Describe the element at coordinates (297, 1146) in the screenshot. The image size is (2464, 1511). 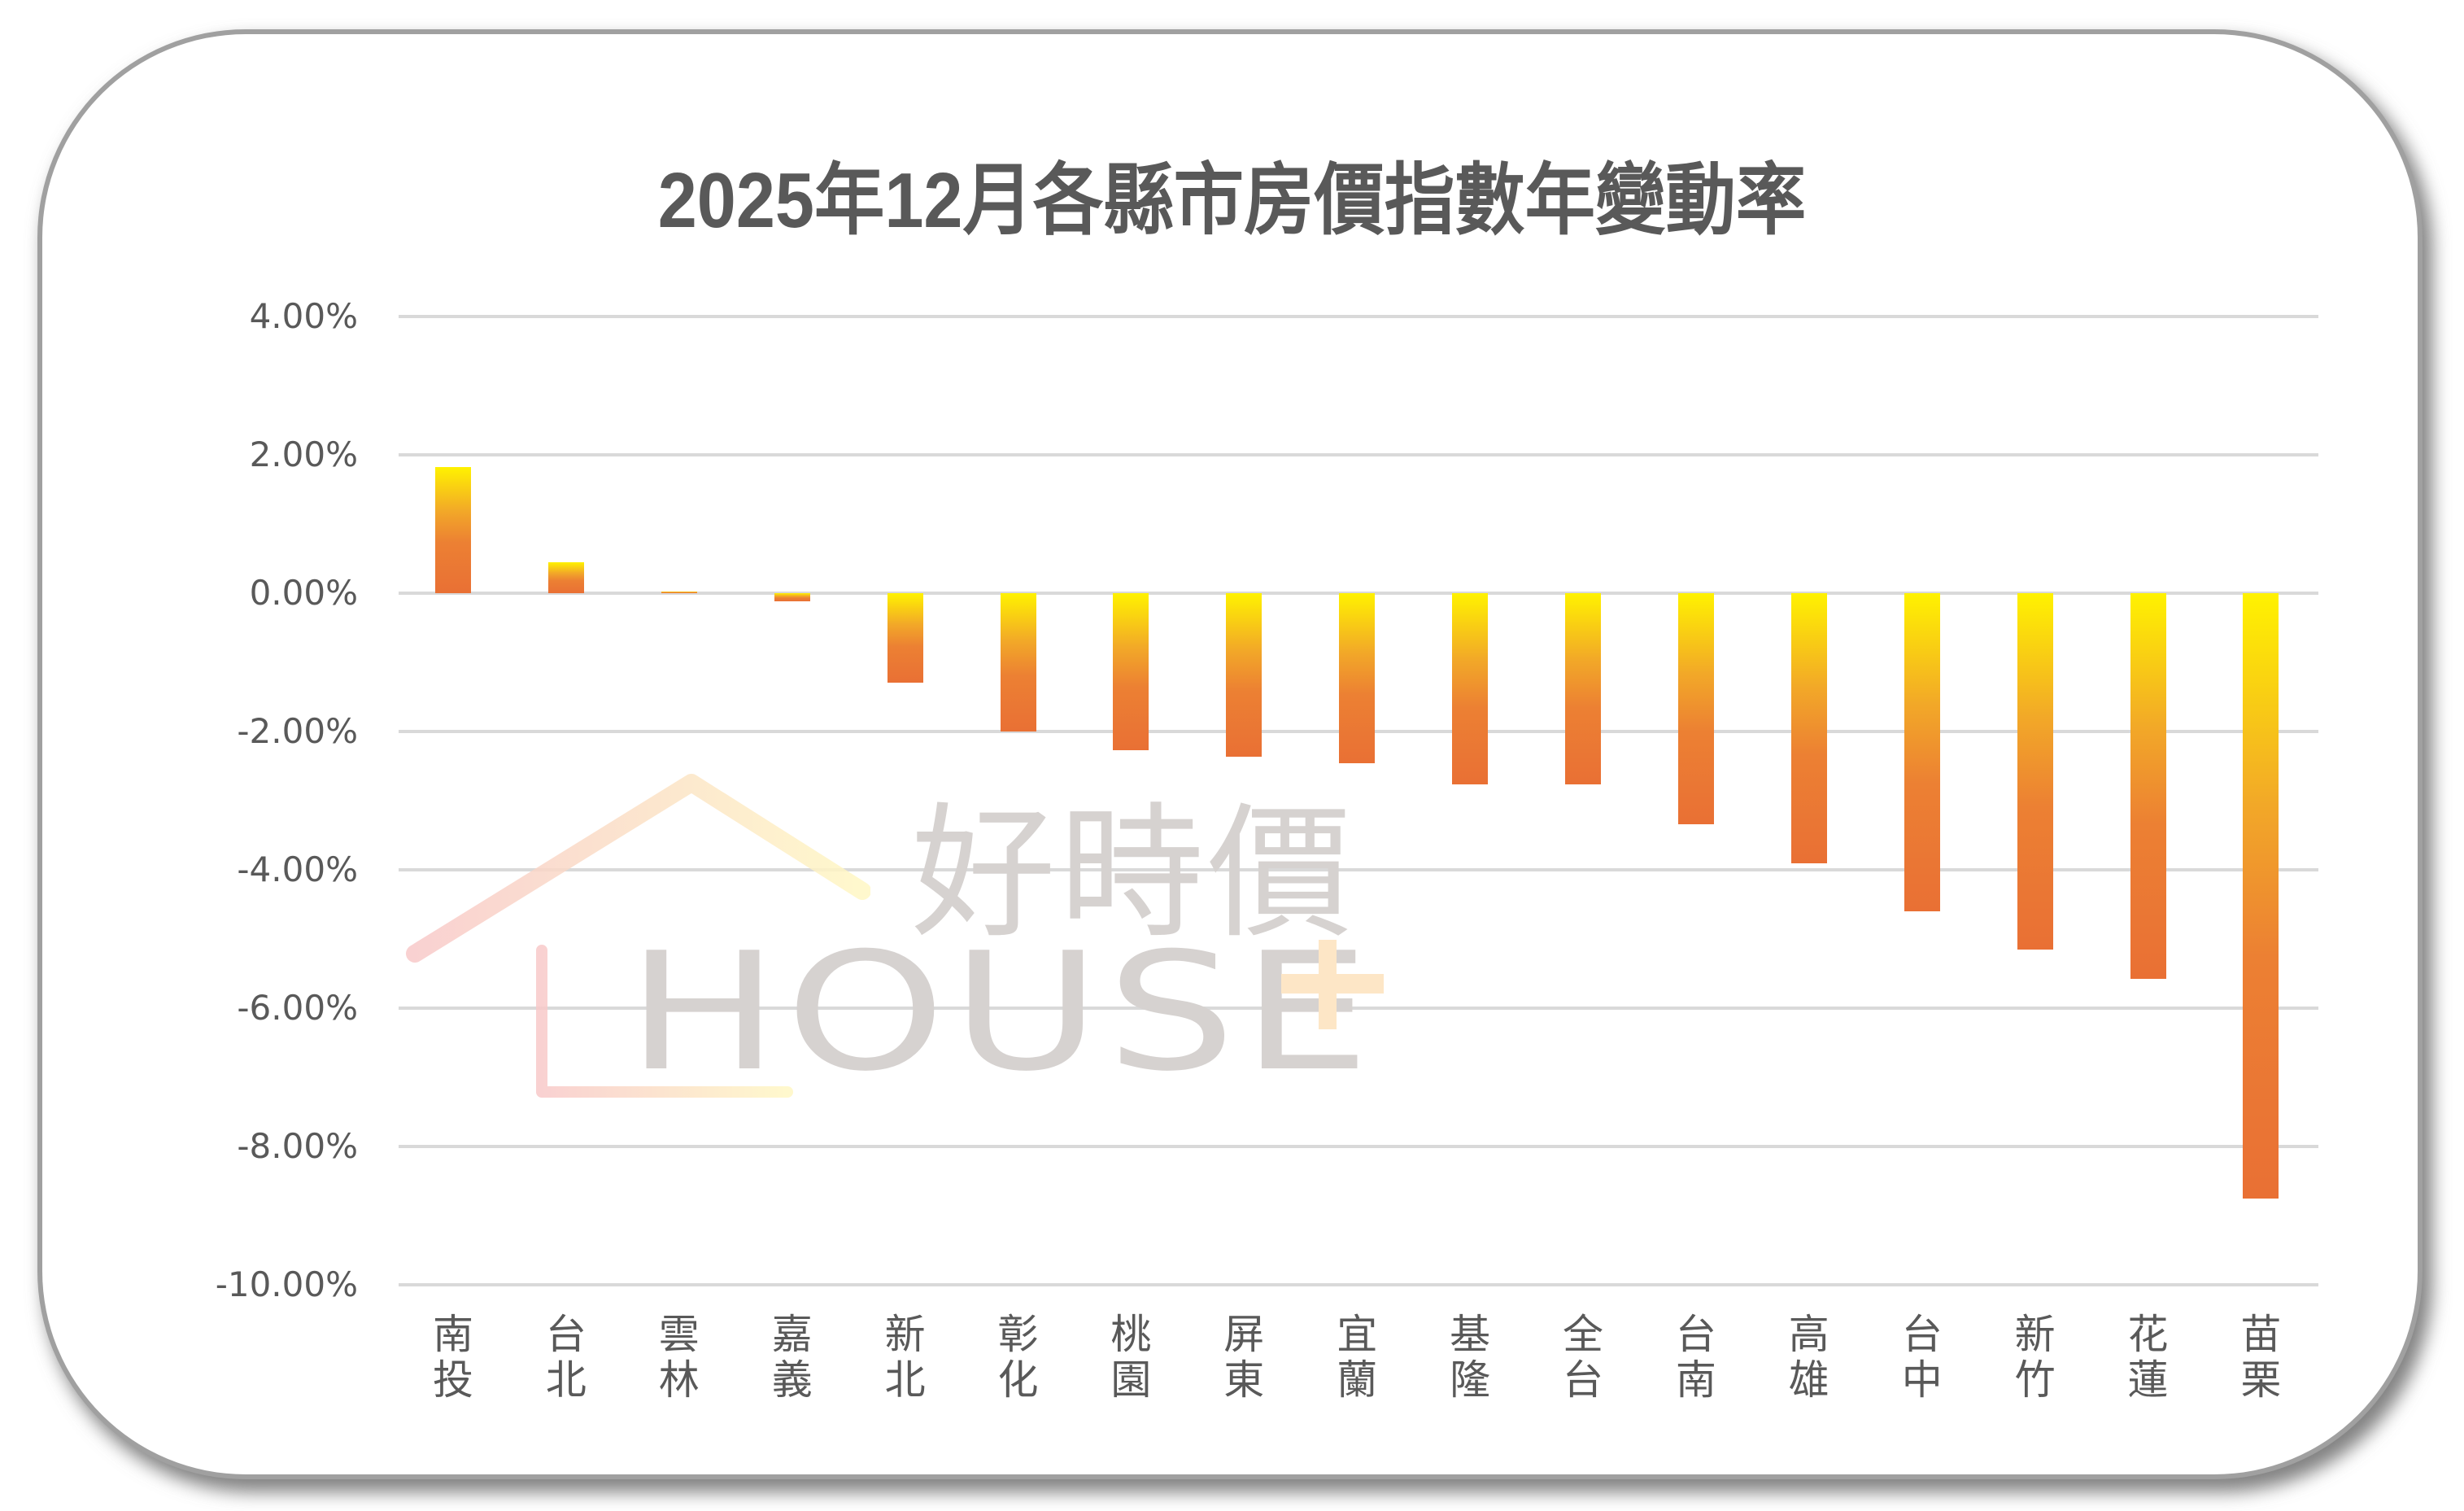
I see `y-tick-label: -8.00%` at that location.